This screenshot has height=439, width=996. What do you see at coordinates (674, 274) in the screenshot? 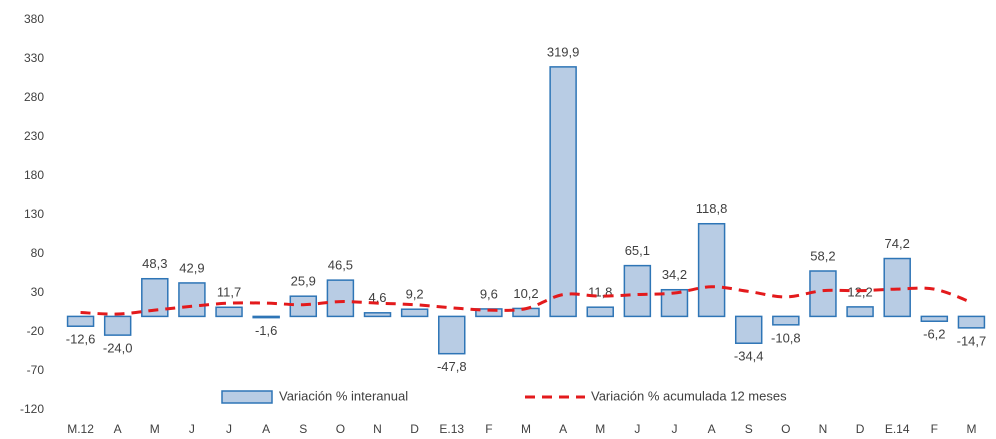
I see `data-label: 34,2` at bounding box center [674, 274].